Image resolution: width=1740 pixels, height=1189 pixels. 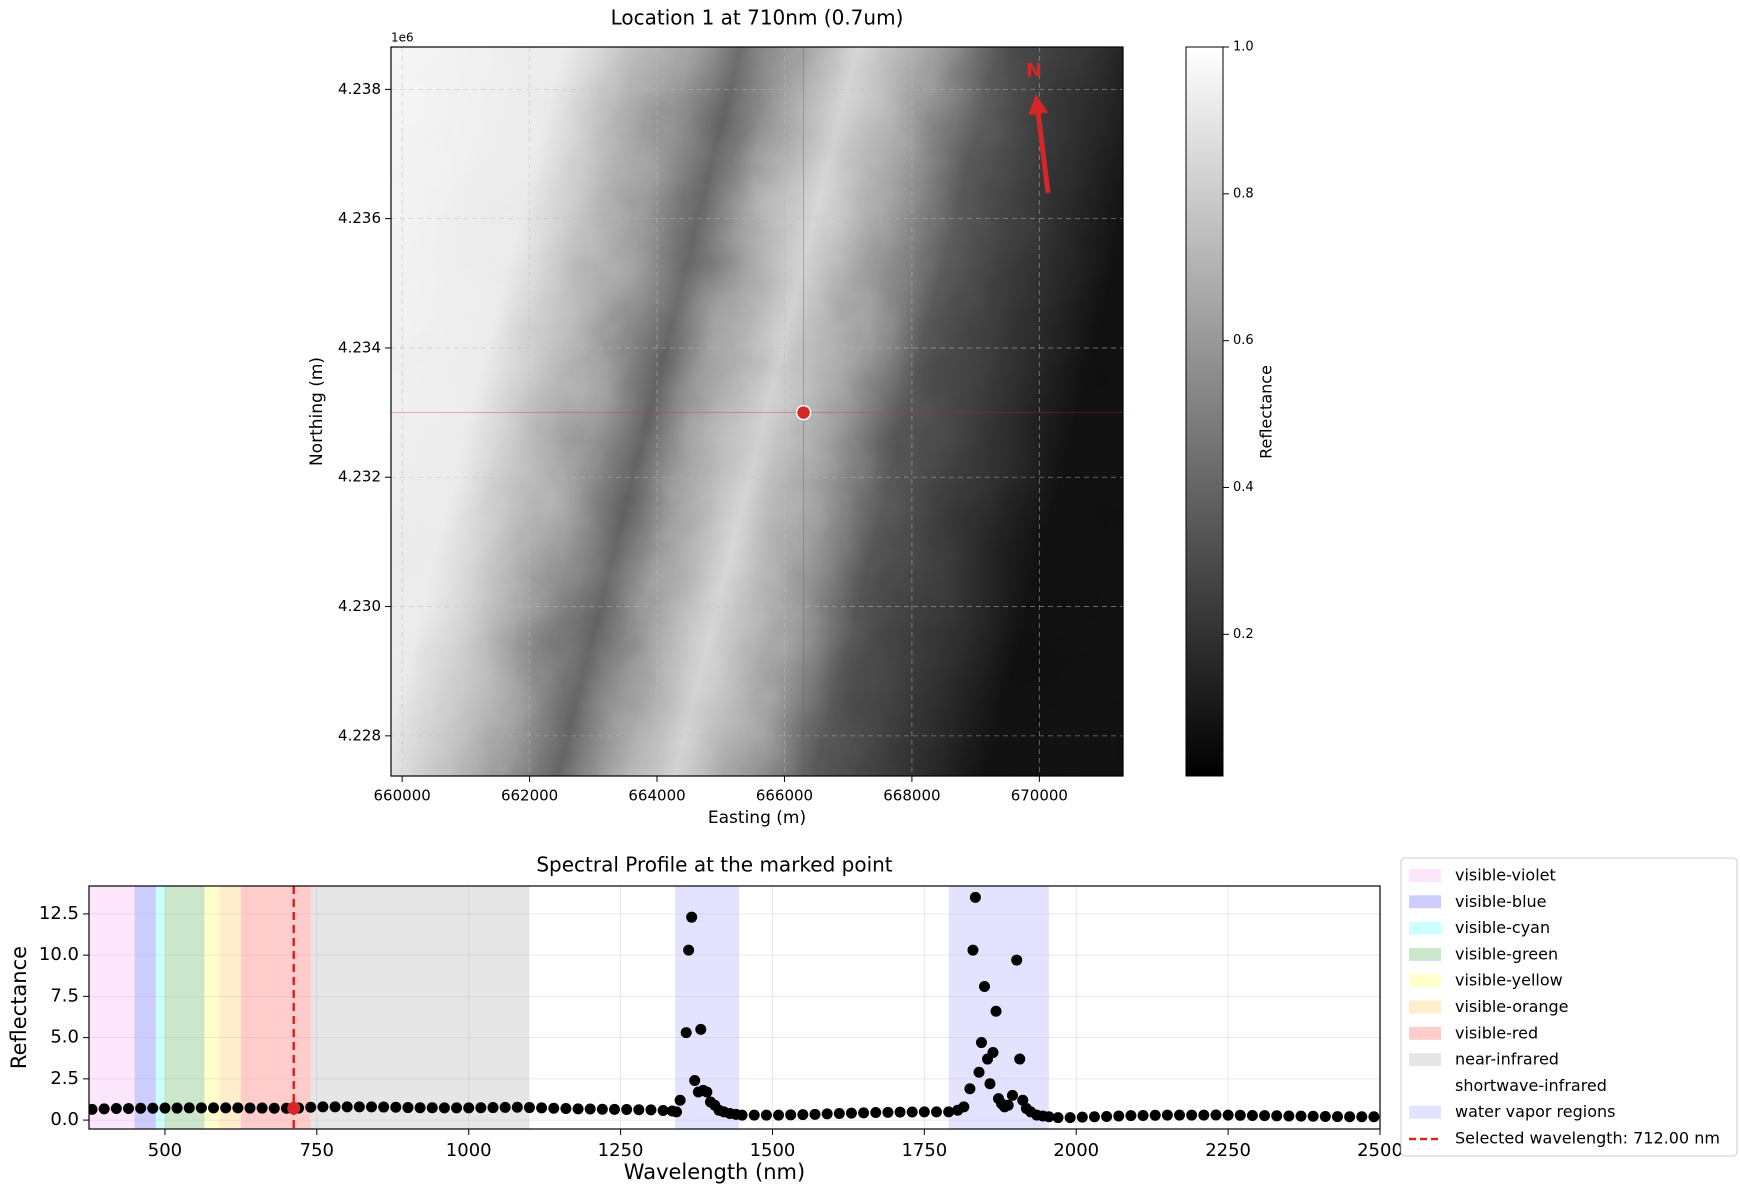 What do you see at coordinates (1034, 71) in the screenshot?
I see `north-label: N` at bounding box center [1034, 71].